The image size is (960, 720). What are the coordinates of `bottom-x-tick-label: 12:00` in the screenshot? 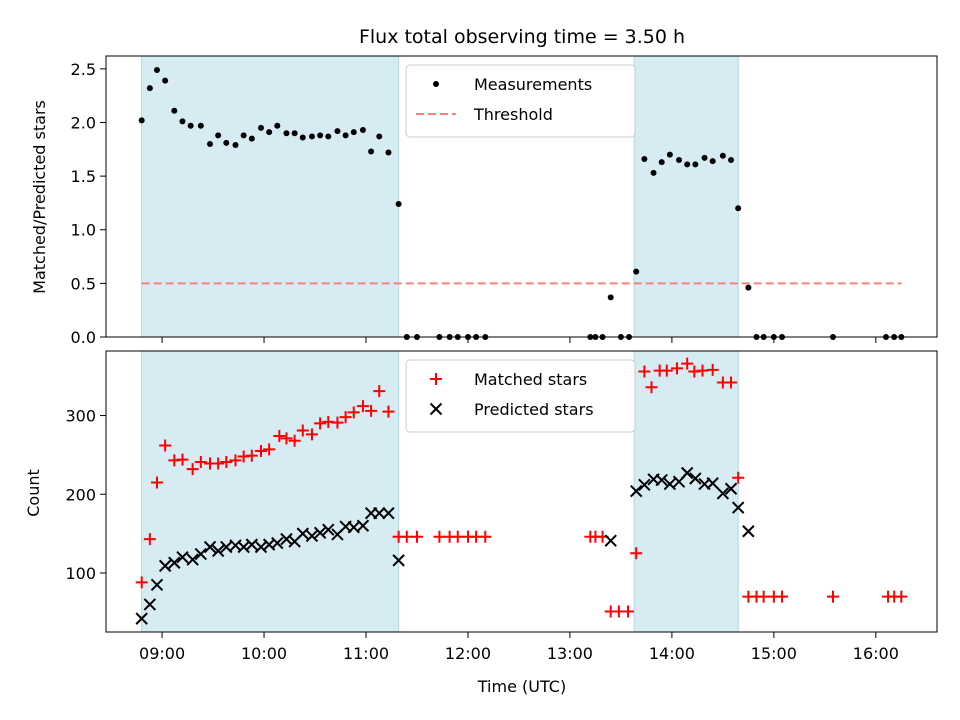 It's located at (468, 653).